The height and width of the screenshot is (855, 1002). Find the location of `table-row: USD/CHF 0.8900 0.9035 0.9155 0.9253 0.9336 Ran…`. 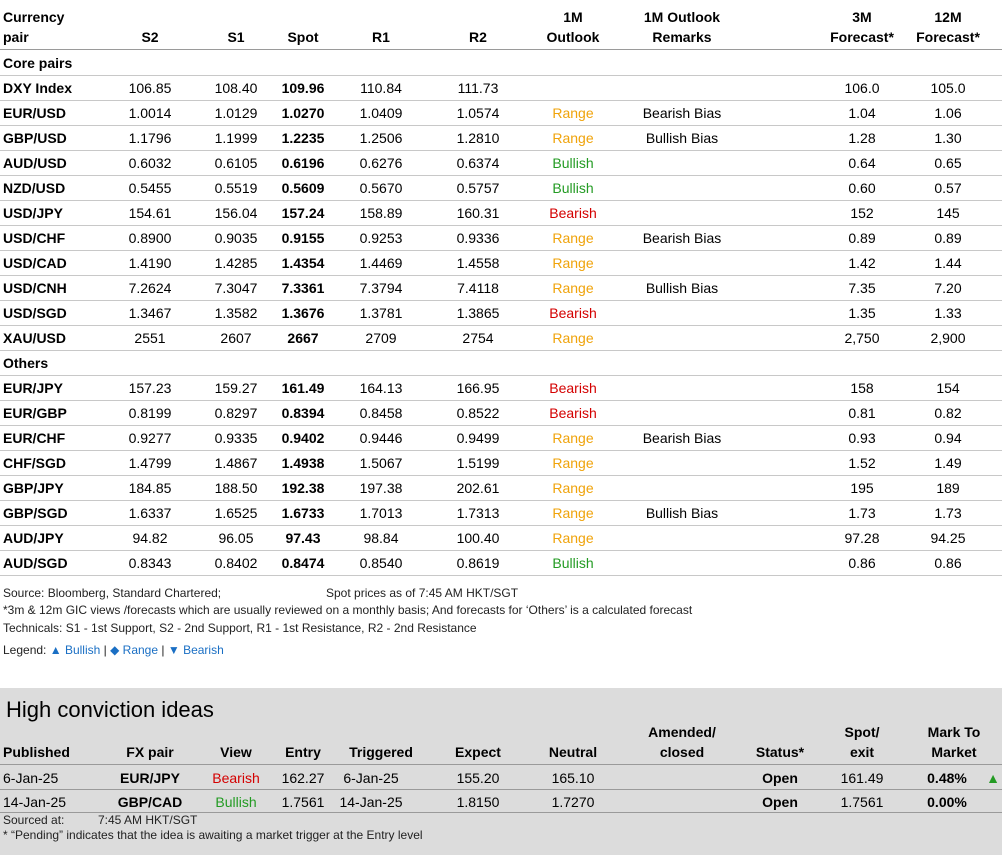

table-row: USD/CHF 0.8900 0.9035 0.9155 0.9253 0.9336 Ran… is located at coordinates (501, 238).